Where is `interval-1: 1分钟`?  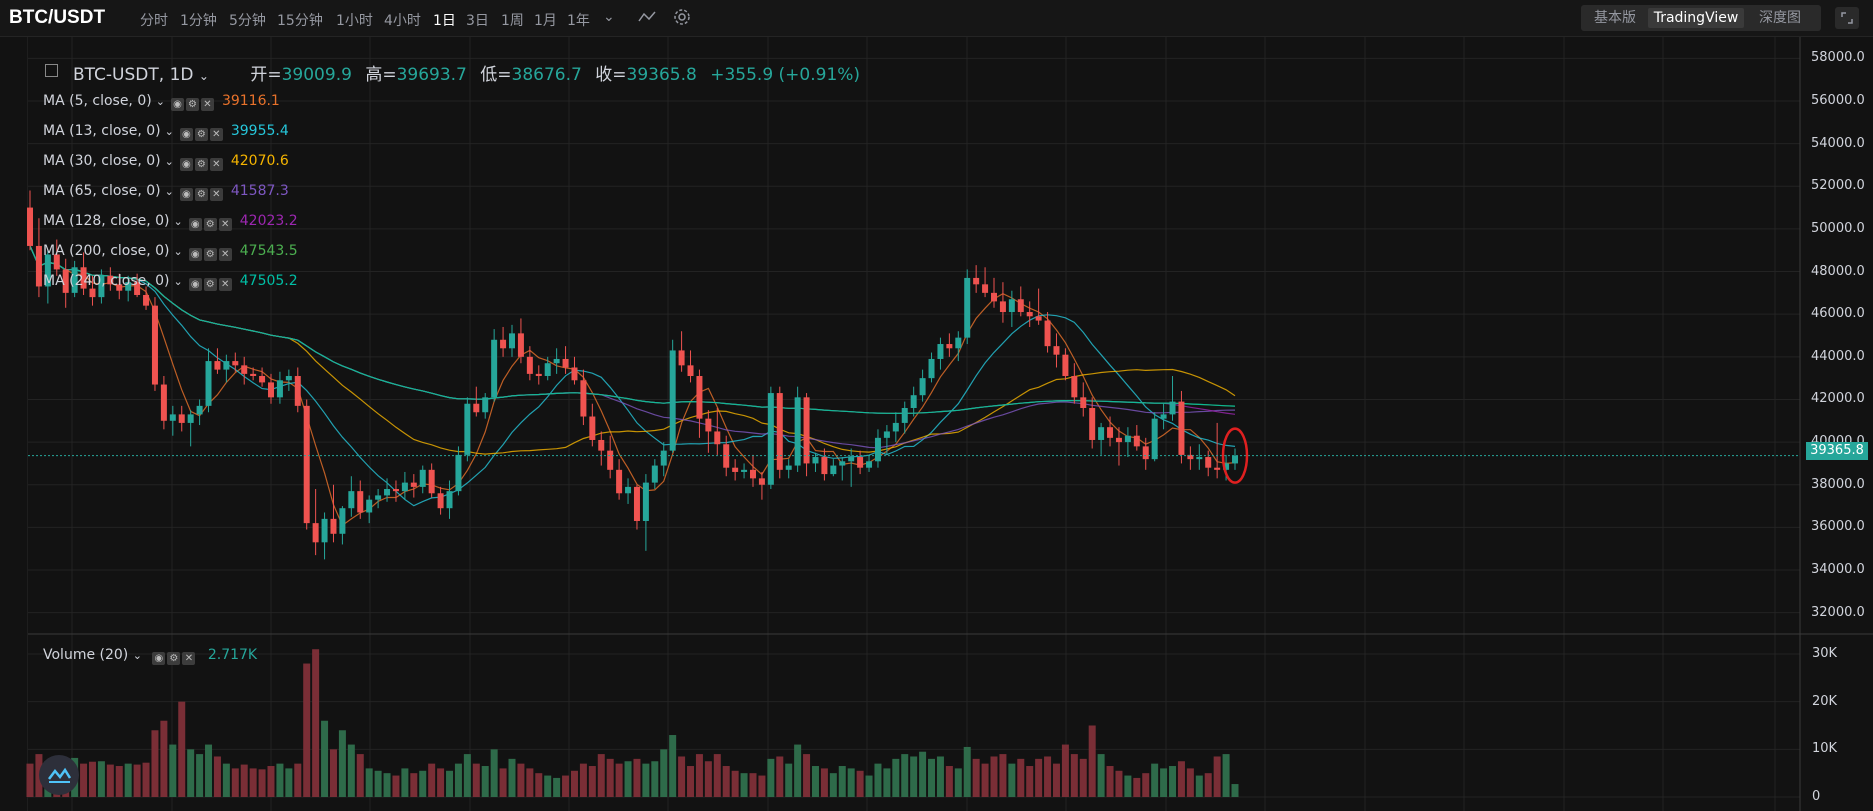 interval-1: 1分钟 is located at coordinates (198, 21).